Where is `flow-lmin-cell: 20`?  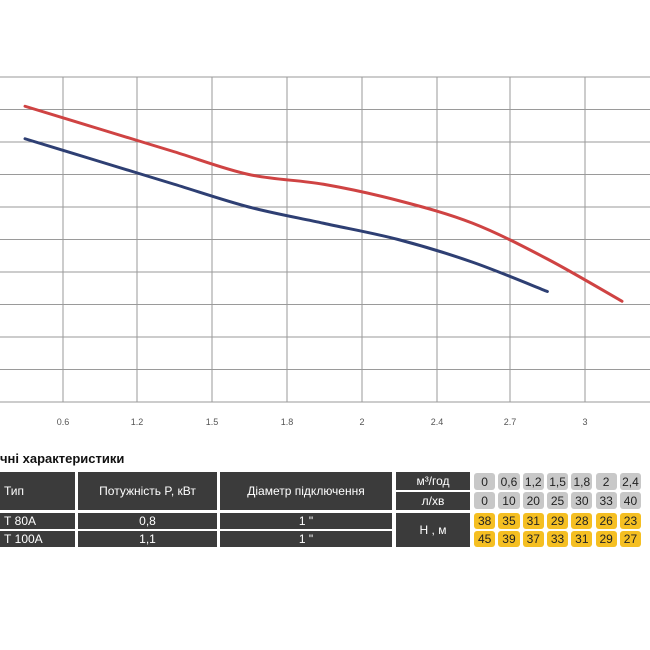 flow-lmin-cell: 20 is located at coordinates (533, 500).